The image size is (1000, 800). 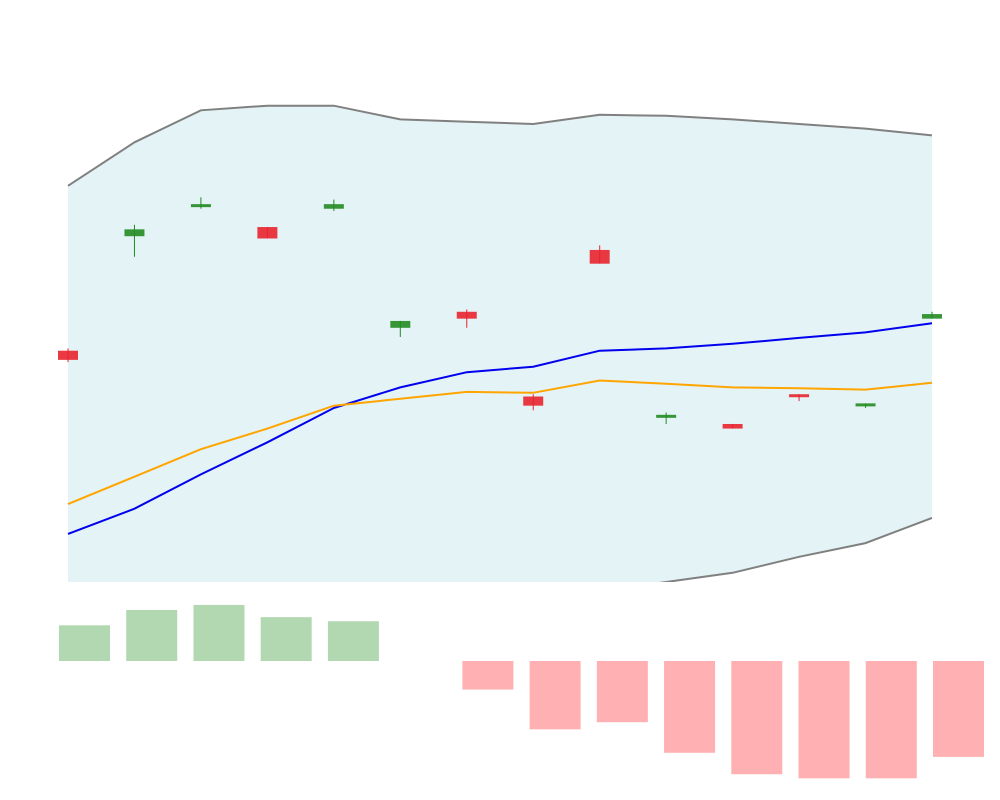 What do you see at coordinates (500, 145) in the screenshot?
I see `band-upper-line` at bounding box center [500, 145].